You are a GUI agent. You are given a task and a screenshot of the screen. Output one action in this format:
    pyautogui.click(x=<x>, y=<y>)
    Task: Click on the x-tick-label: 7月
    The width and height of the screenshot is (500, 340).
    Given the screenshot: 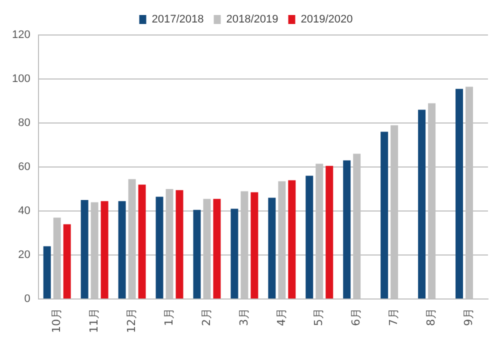 What is the action you would take?
    pyautogui.click(x=393, y=317)
    